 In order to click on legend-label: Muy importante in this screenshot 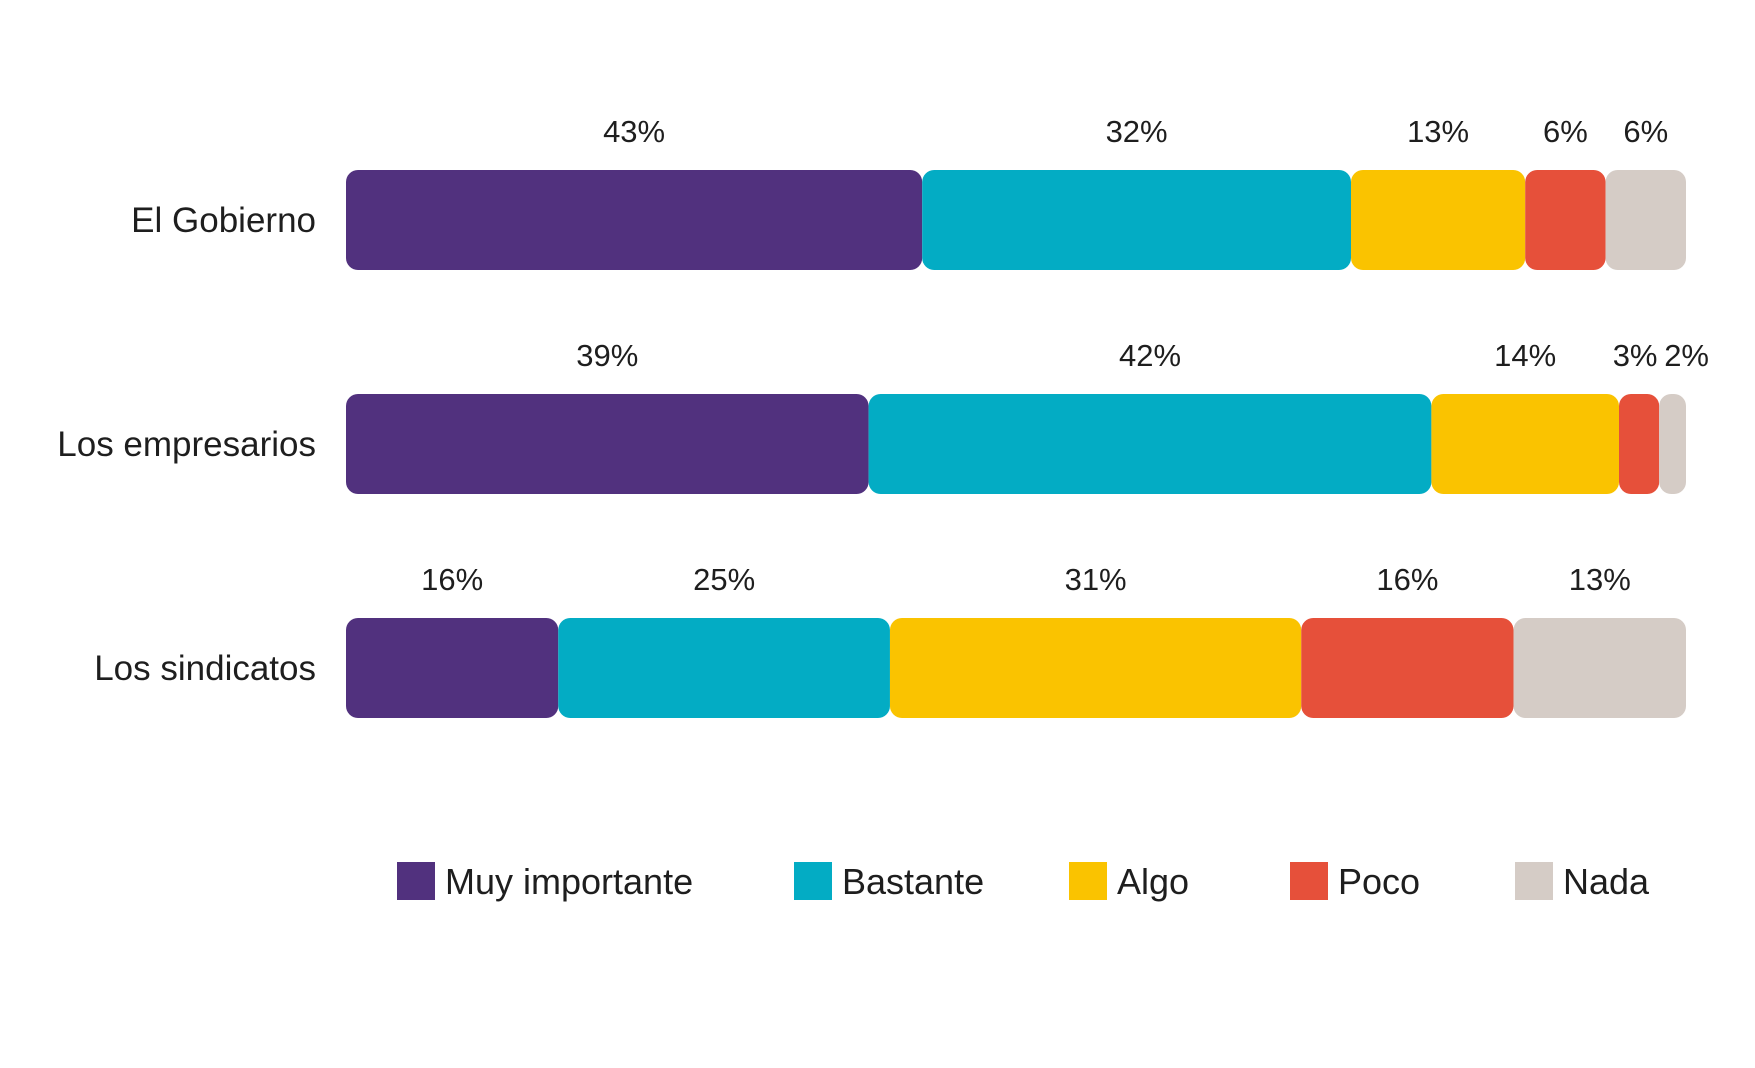, I will do `click(569, 881)`.